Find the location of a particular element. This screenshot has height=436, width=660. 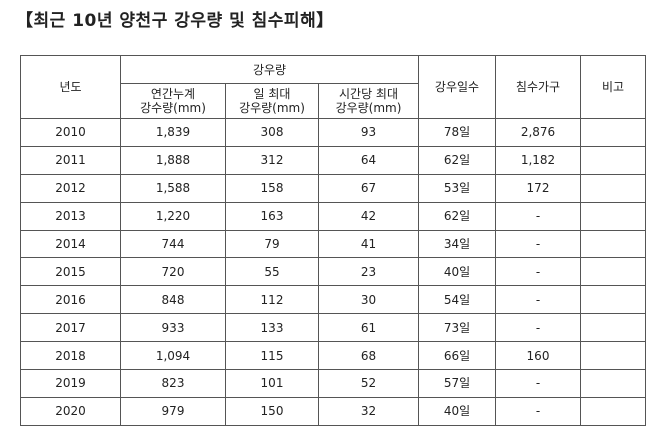

table-cell: 34일 is located at coordinates (457, 244).